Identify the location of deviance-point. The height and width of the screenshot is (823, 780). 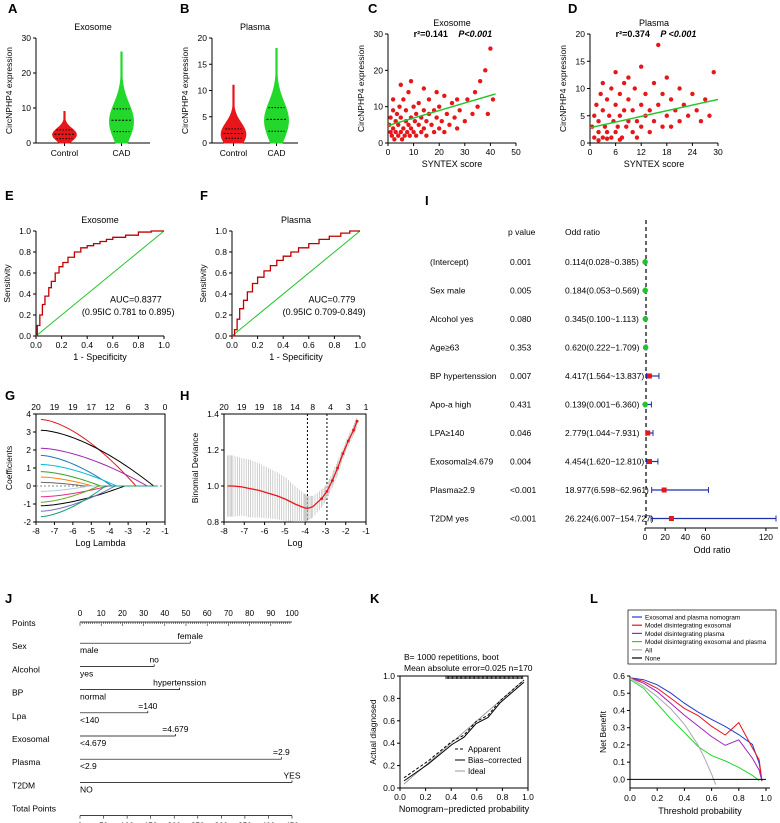
(353, 430).